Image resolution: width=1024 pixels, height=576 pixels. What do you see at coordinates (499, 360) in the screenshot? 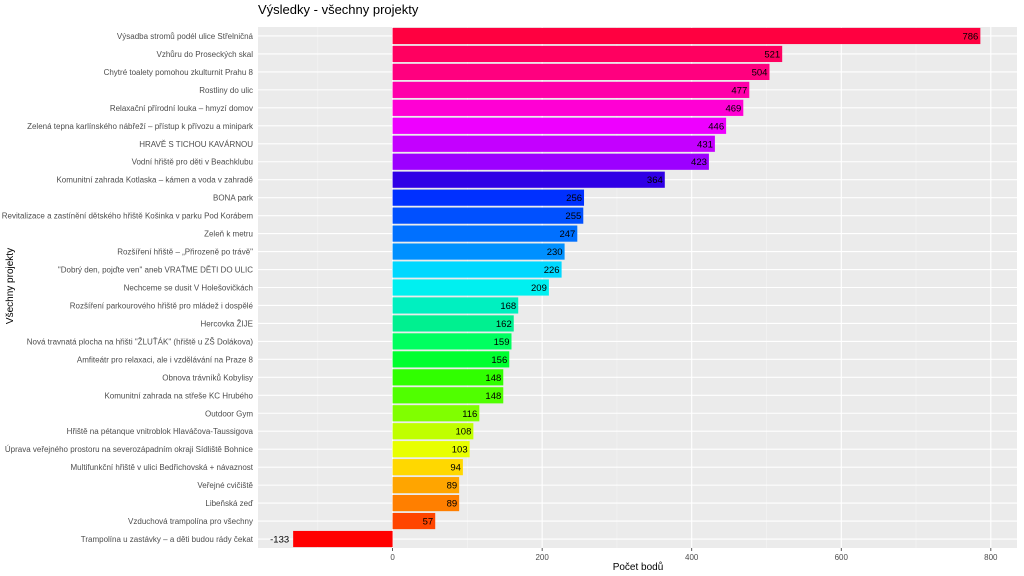
I see `data-label: 156` at bounding box center [499, 360].